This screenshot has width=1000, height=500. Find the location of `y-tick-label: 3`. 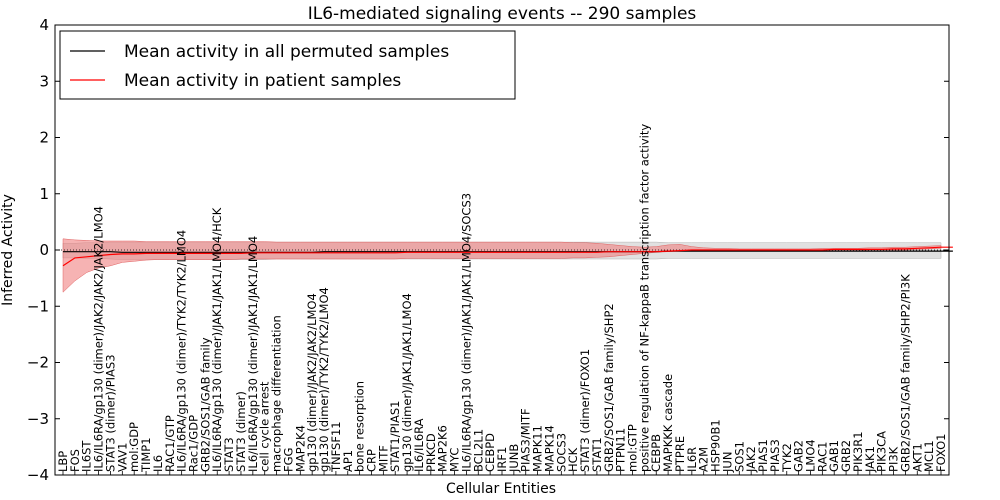

y-tick-label: 3 is located at coordinates (44, 81).